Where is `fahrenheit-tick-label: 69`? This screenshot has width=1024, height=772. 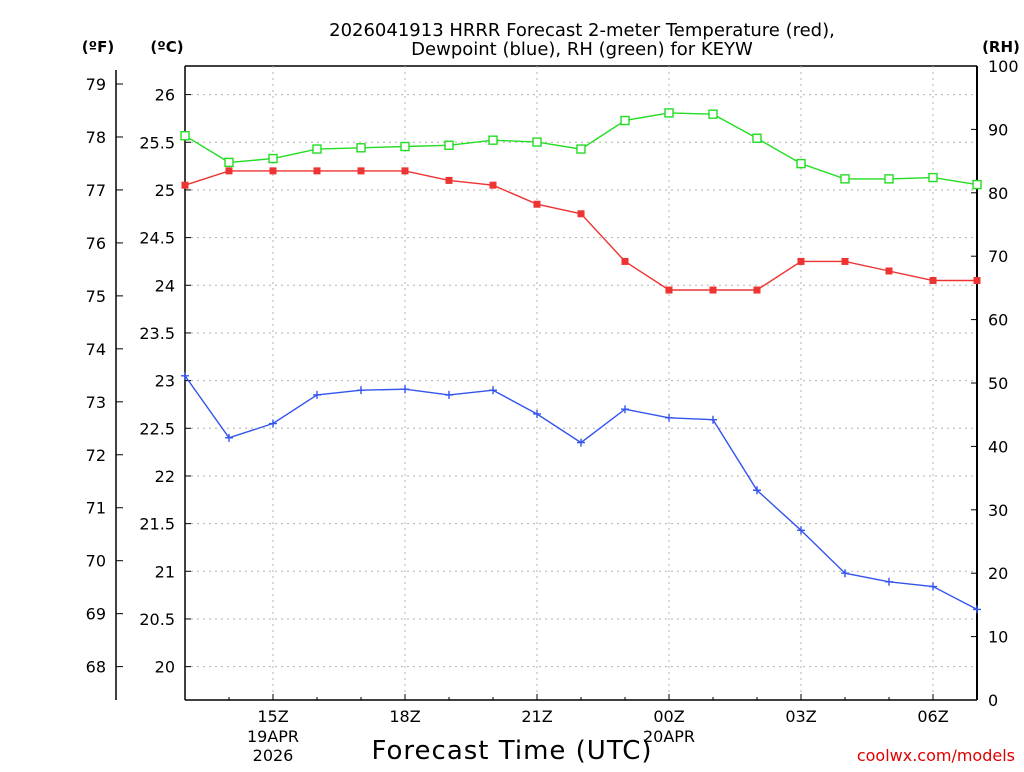 fahrenheit-tick-label: 69 is located at coordinates (96, 614).